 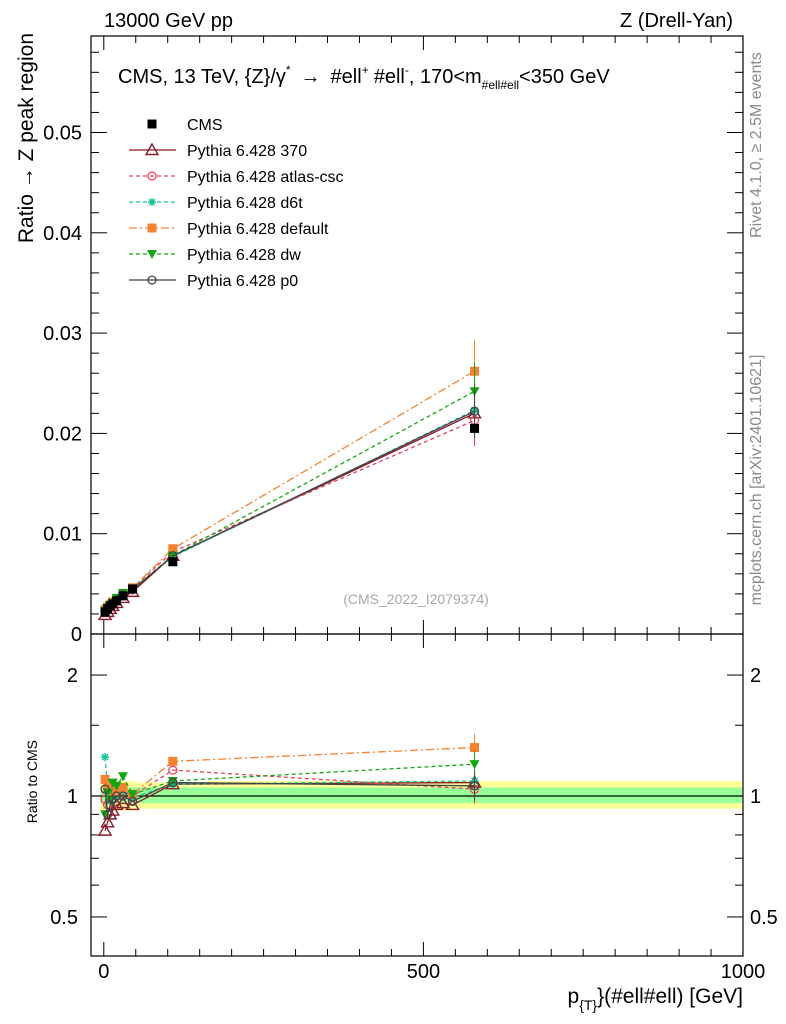 What do you see at coordinates (500, 85) in the screenshot?
I see `title-subscript: #ell#ell` at bounding box center [500, 85].